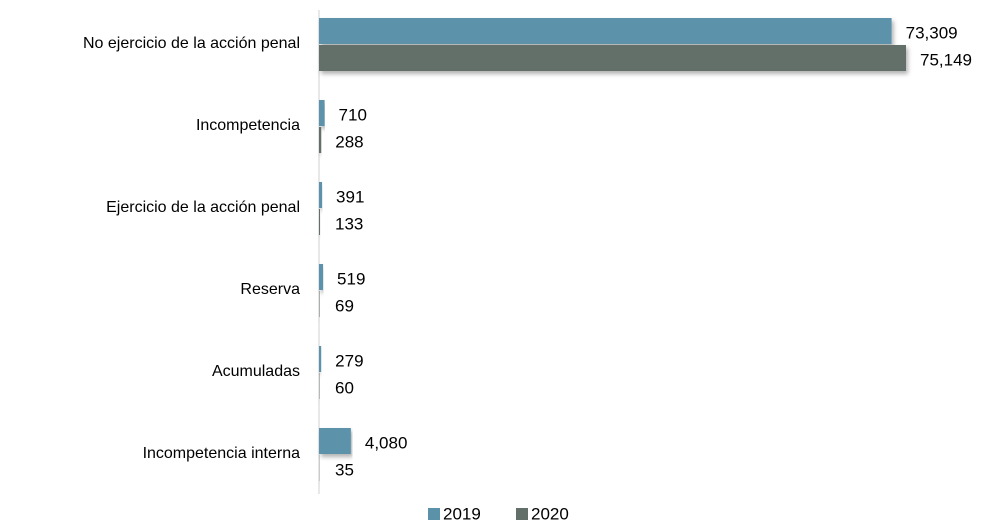  I want to click on data-label: 288, so click(349, 141).